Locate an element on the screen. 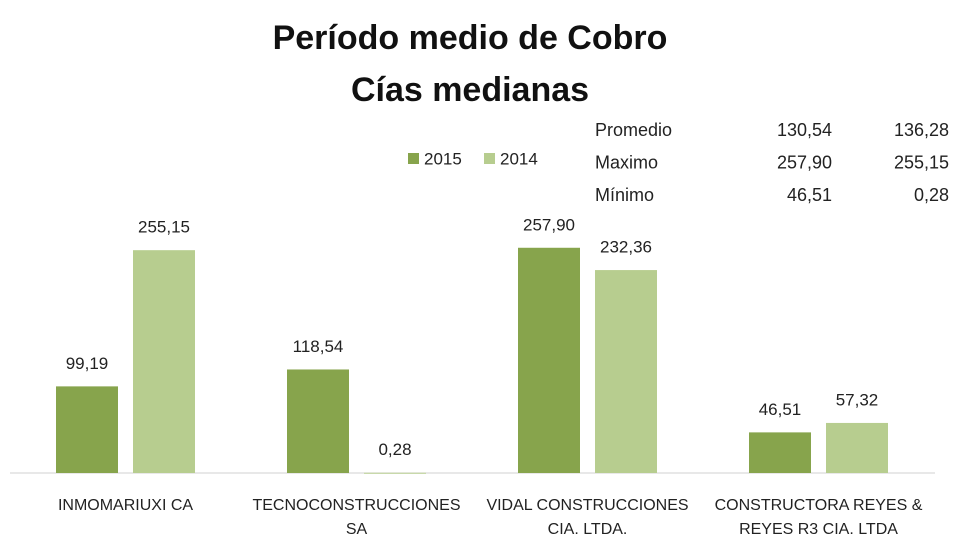  data-label: 255,15 is located at coordinates (164, 227).